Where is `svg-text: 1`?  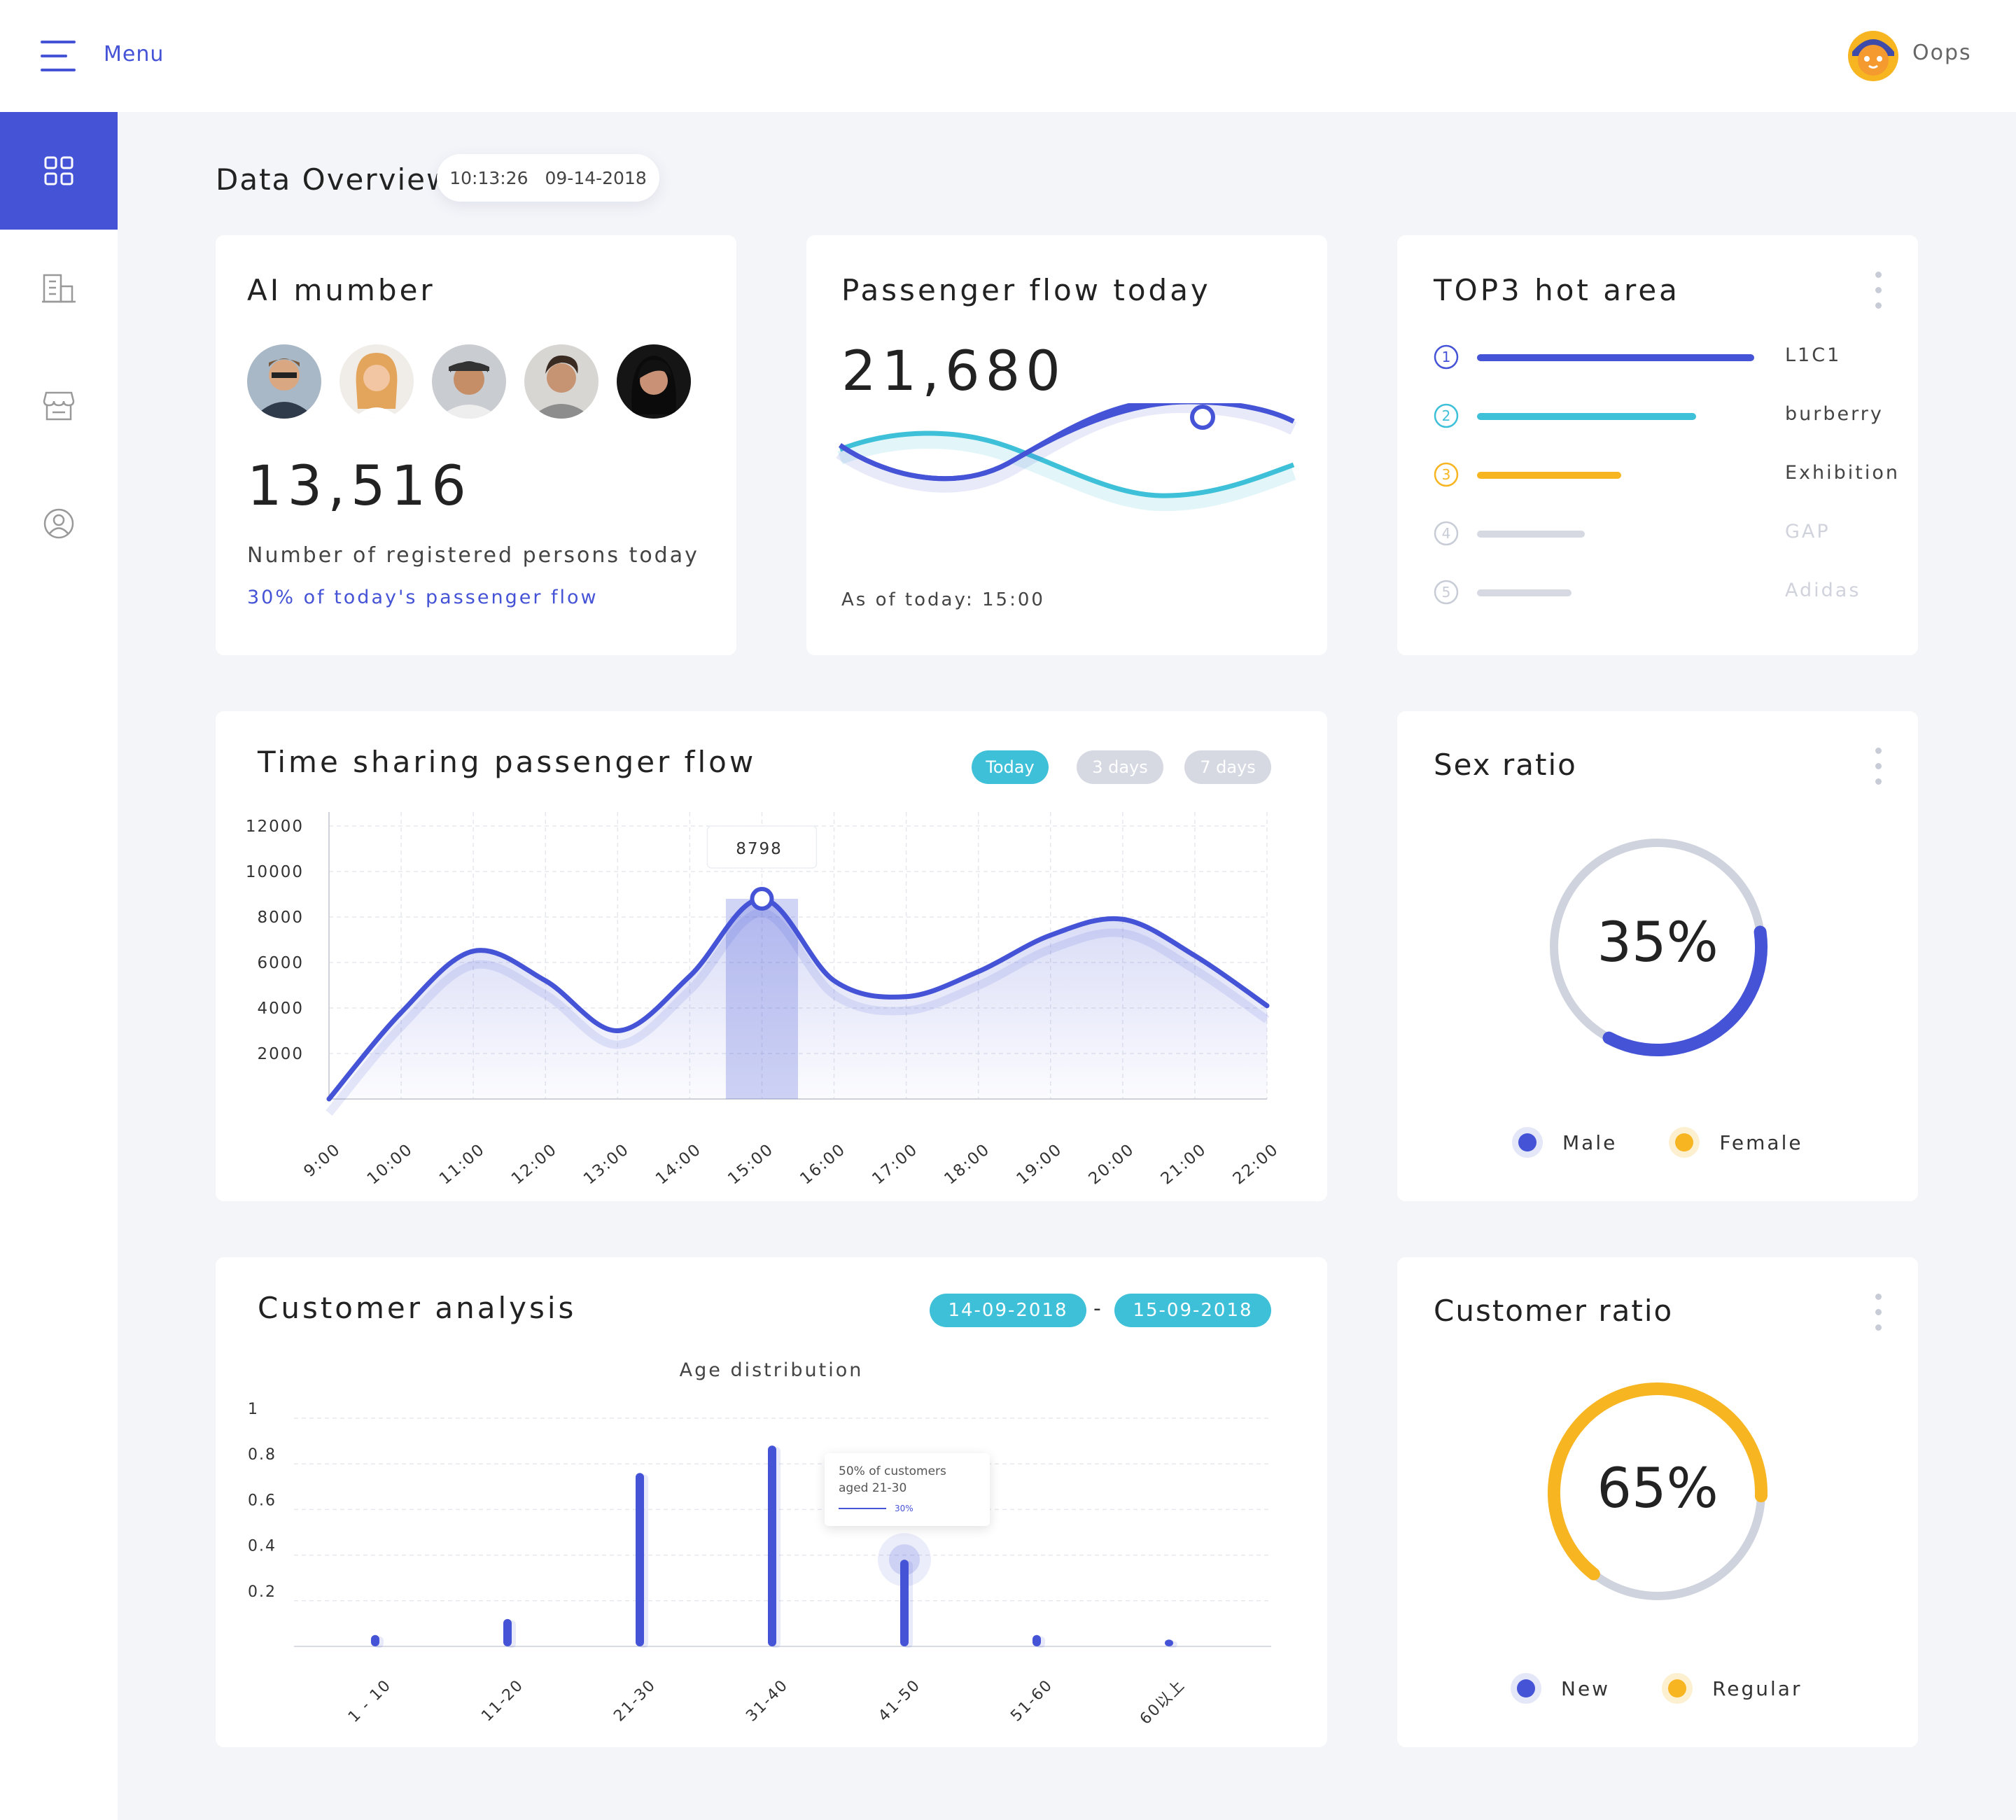
svg-text: 1 is located at coordinates (1446, 357).